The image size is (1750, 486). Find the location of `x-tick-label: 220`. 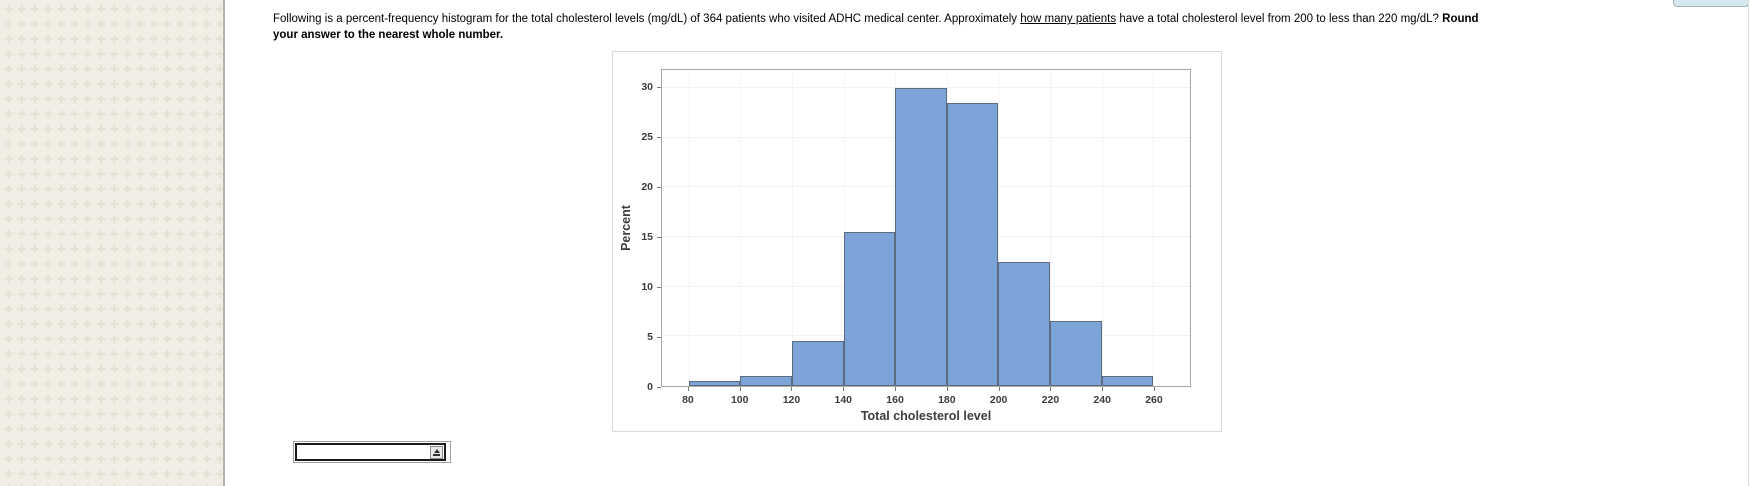

x-tick-label: 220 is located at coordinates (1050, 400).